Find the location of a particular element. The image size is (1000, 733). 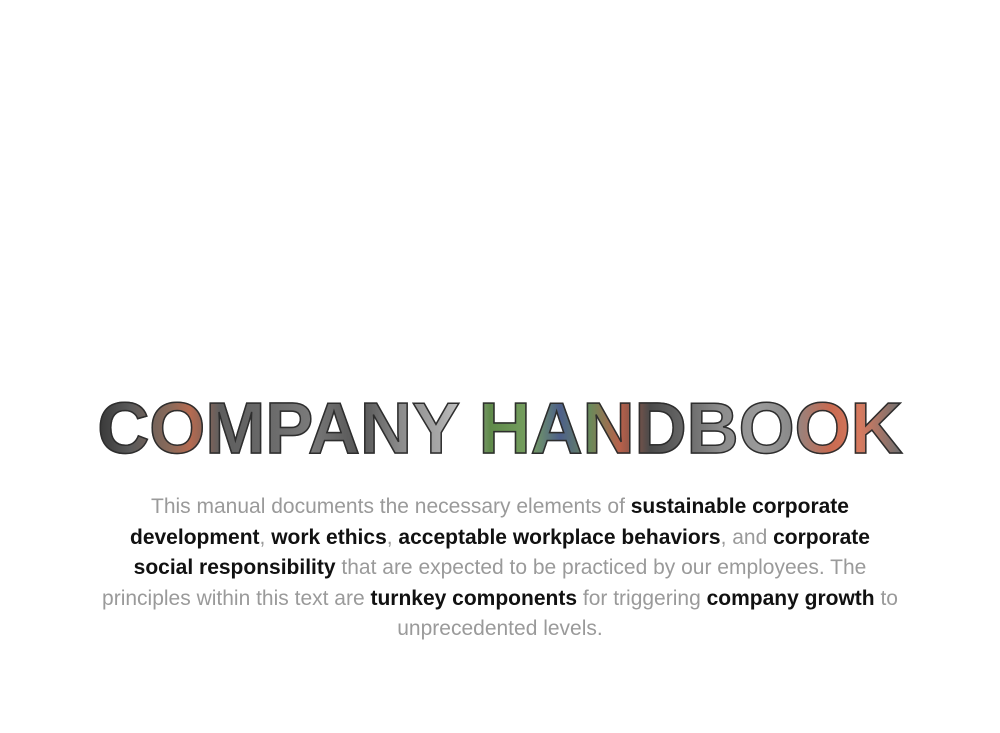

intro-emphasis-5: turnkey components is located at coordinates (474, 598).